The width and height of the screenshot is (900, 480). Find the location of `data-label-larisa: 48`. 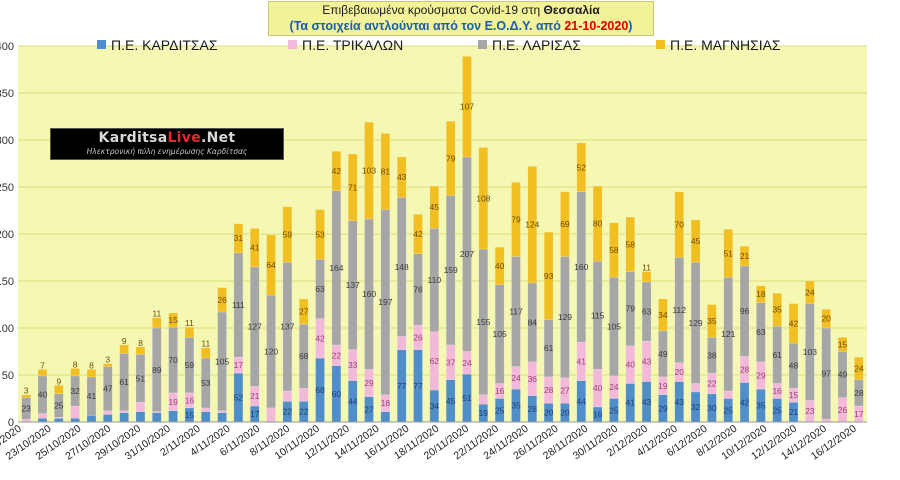

data-label-larisa: 48 is located at coordinates (794, 366).